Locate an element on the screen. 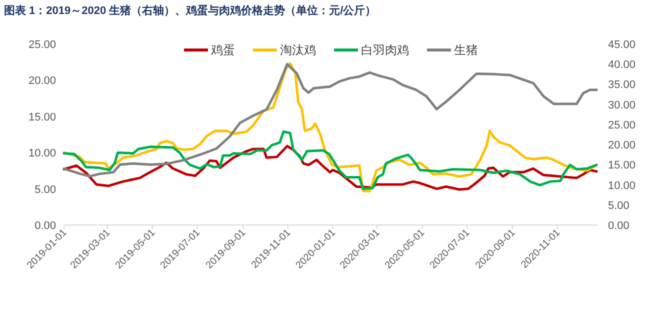  legend-label: 白羽肉鸡 is located at coordinates (385, 50).